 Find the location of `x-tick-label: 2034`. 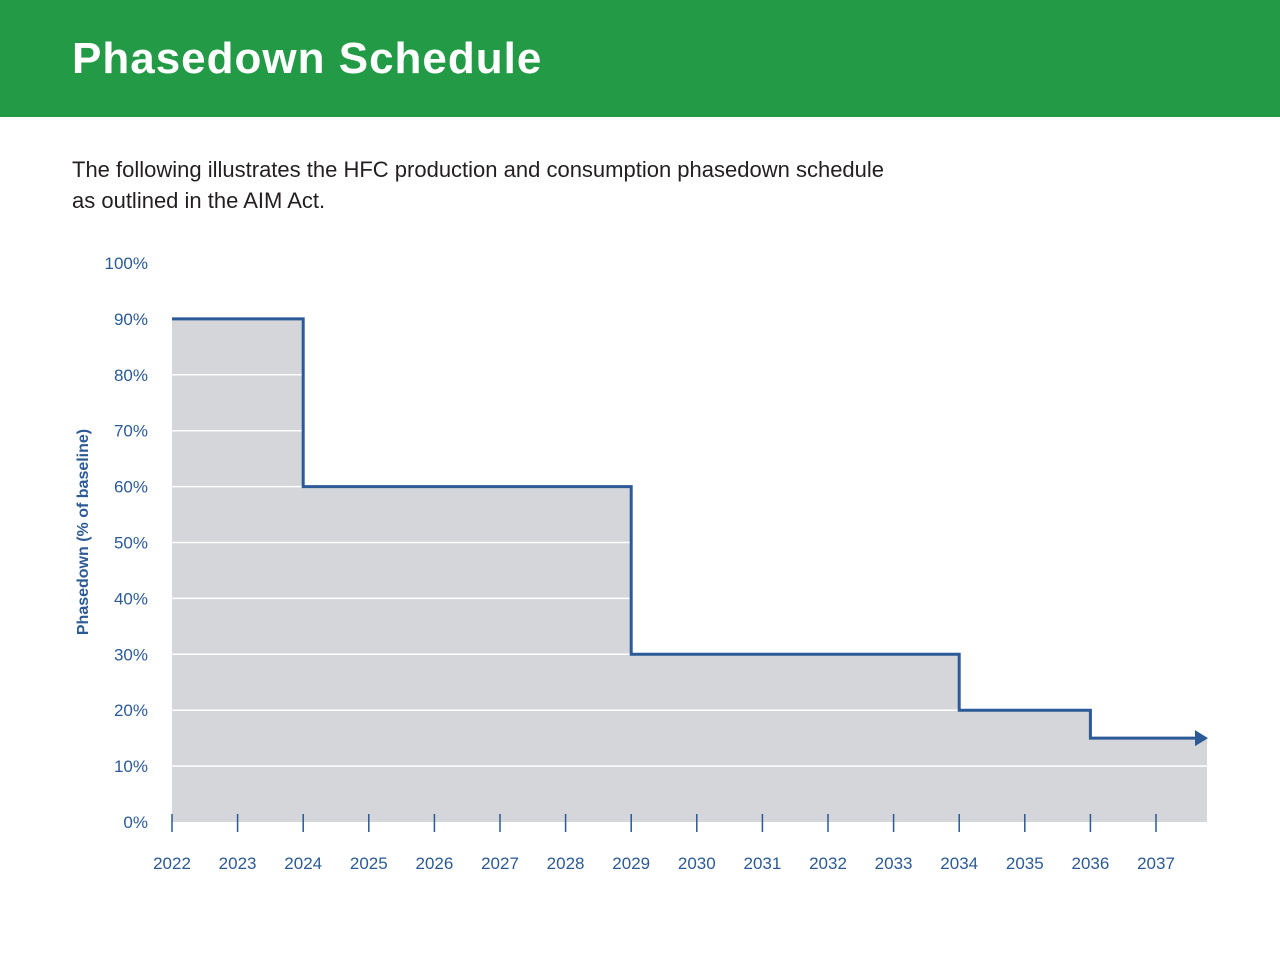

x-tick-label: 2034 is located at coordinates (959, 863).